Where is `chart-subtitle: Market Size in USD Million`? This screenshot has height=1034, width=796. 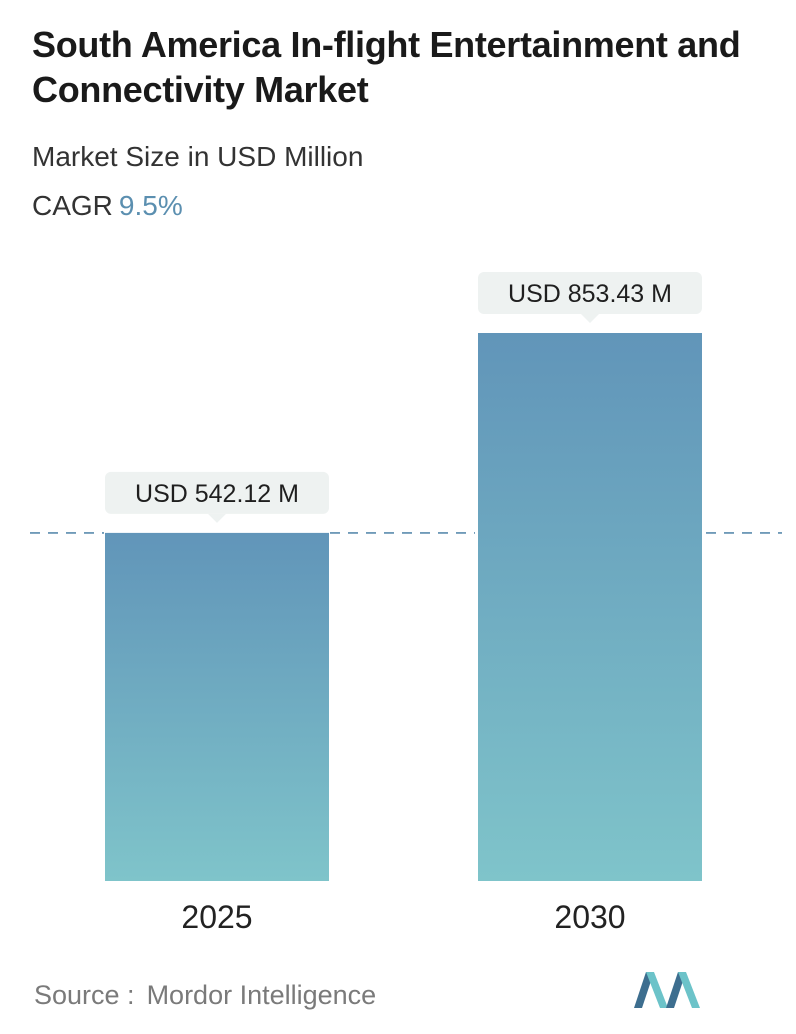
chart-subtitle: Market Size in USD Million is located at coordinates (198, 156).